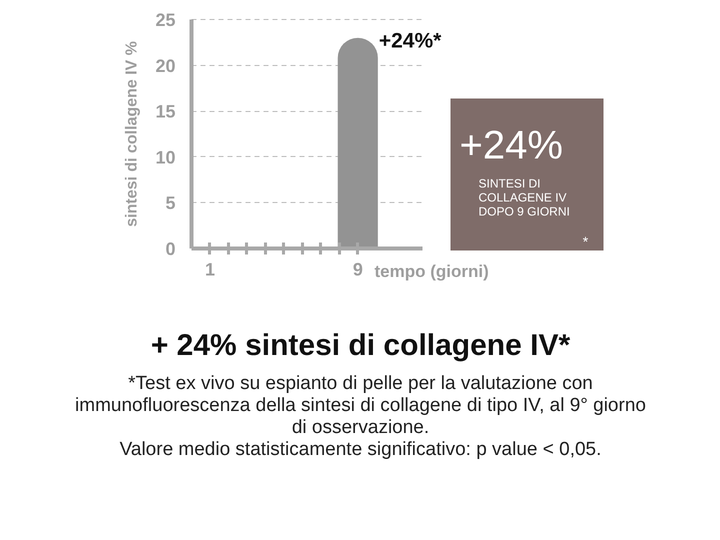  Describe the element at coordinates (361, 449) in the screenshot. I see `text: Valore medio statisticamente significativo: p value < 0,05.` at that location.